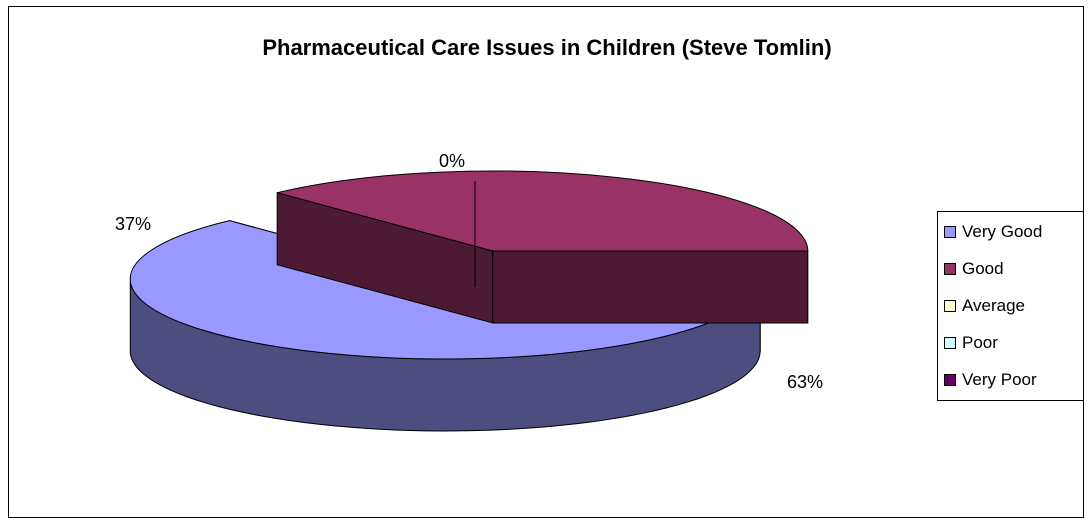 The height and width of the screenshot is (521, 1088). I want to click on data-label-very-good: 63%, so click(805, 382).